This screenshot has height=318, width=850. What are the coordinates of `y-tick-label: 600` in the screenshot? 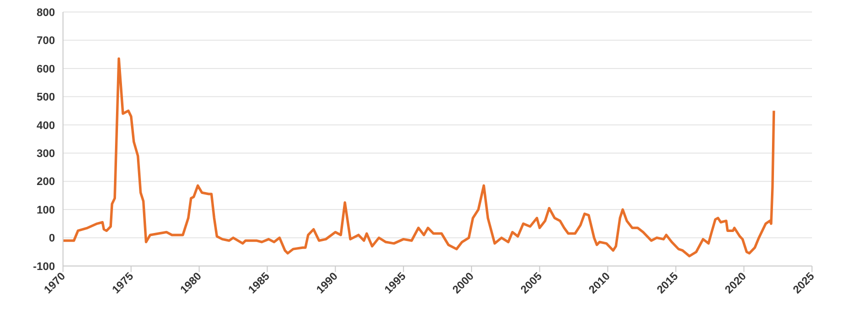 It's located at (45, 69).